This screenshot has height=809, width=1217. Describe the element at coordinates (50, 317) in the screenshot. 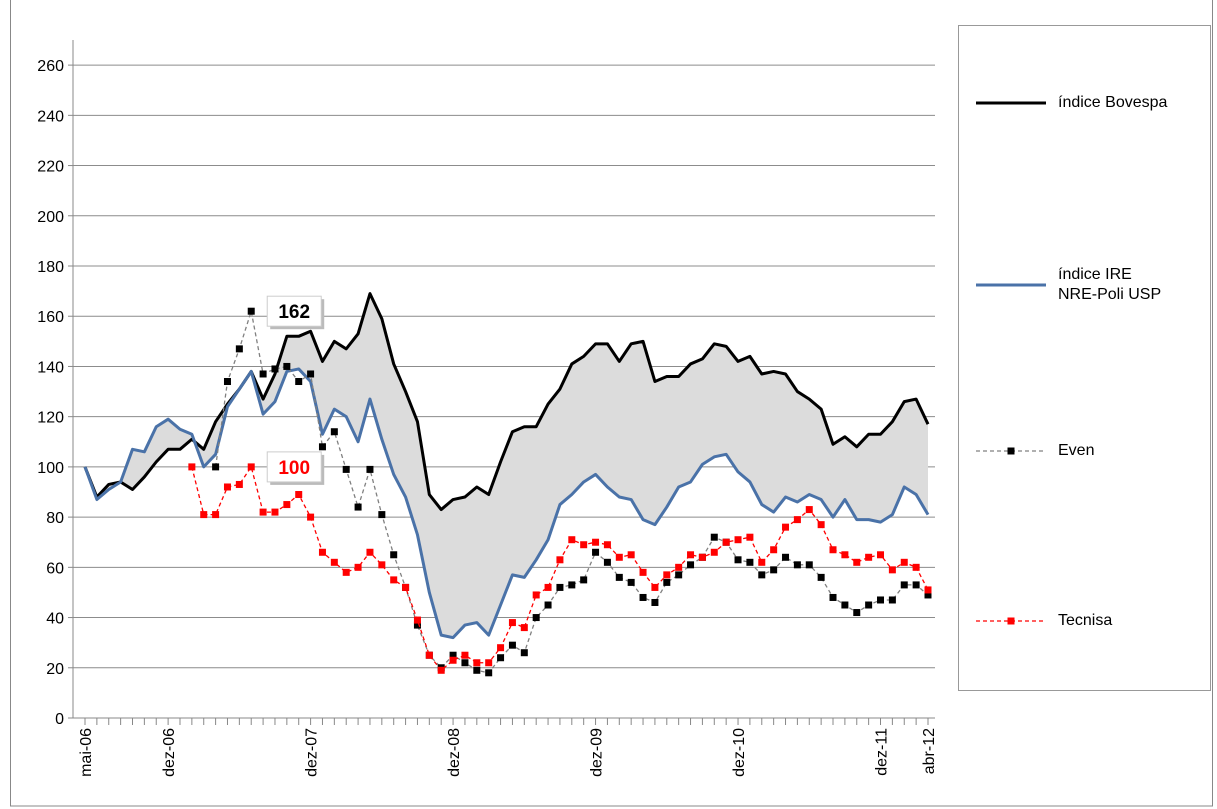

I see `y-tick-label: 160` at that location.